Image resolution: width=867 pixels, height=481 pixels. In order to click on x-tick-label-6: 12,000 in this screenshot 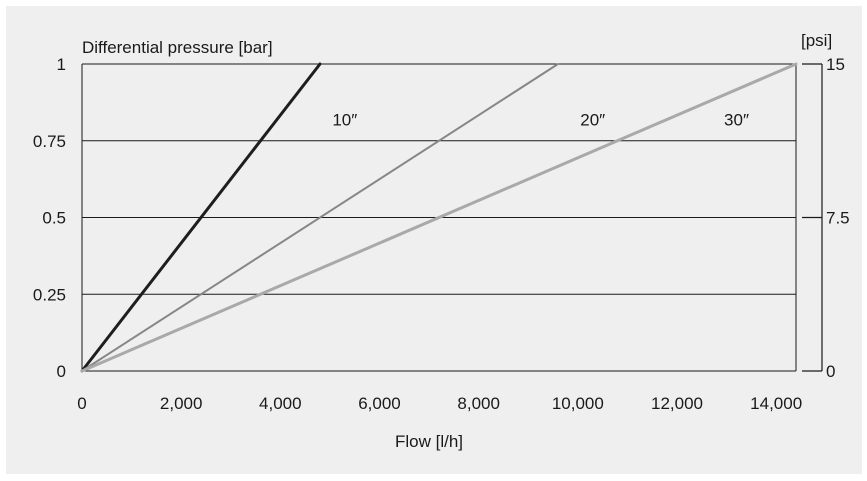, I will do `click(677, 403)`.